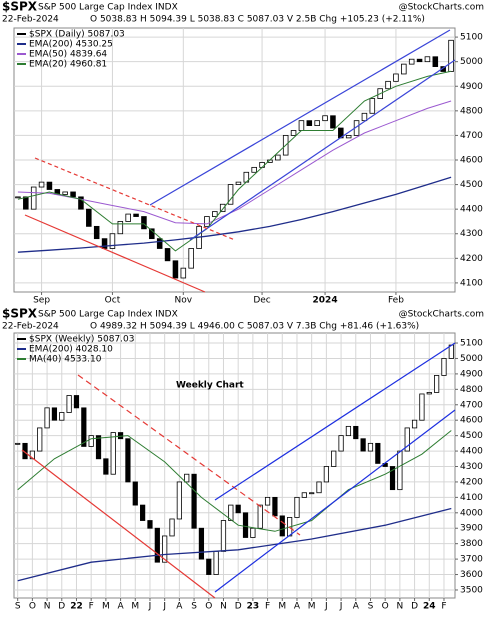 Image resolution: width=498 pixels, height=617 pixels. I want to click on legend-label: EMA(20) 4960.81, so click(68, 65).